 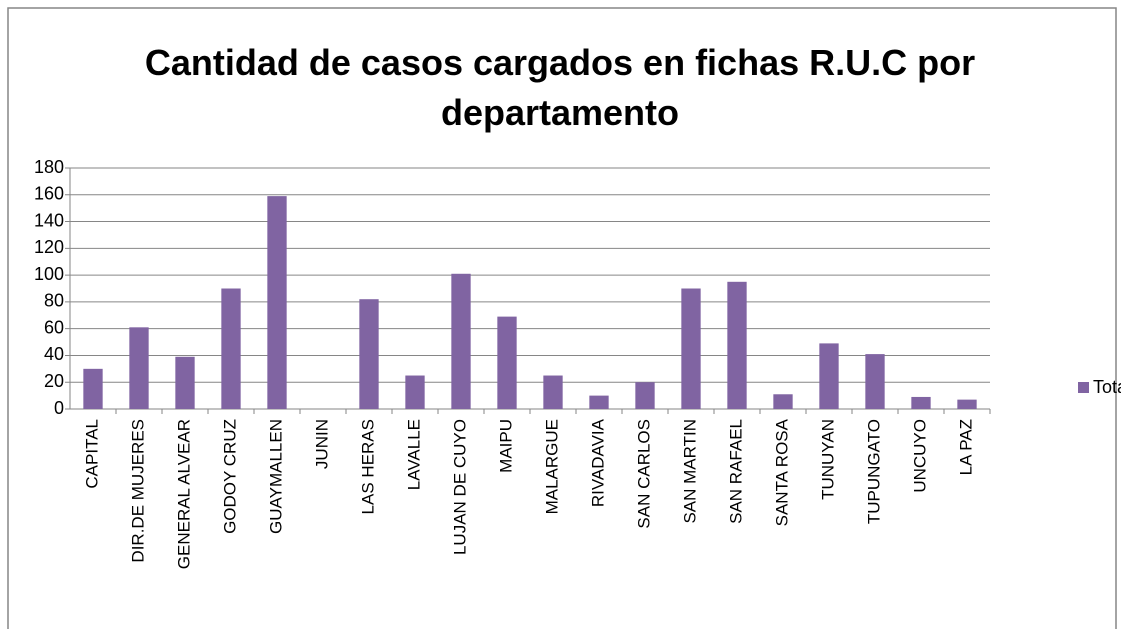 I want to click on x-tick-label: RIVADAVIA, so click(x=597, y=462).